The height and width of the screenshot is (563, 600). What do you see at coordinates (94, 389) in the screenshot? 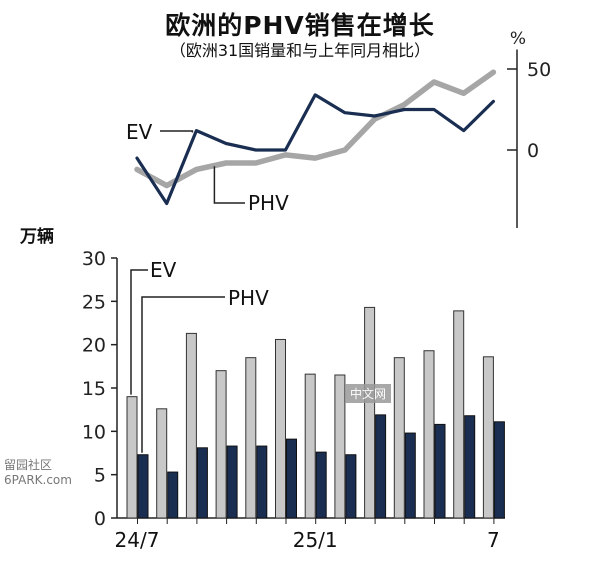
I see `bar-y-tick-label: 15` at bounding box center [94, 389].